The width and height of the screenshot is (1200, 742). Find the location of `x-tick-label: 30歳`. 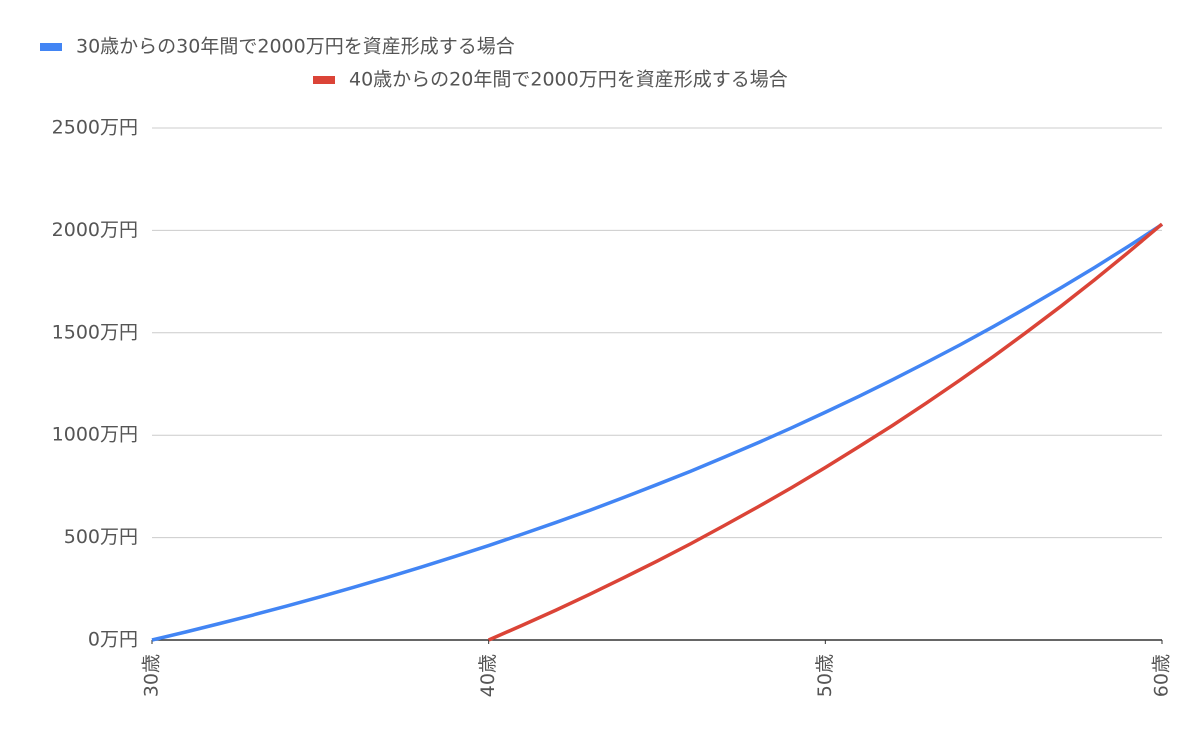

x-tick-label: 30歳 is located at coordinates (152, 675).